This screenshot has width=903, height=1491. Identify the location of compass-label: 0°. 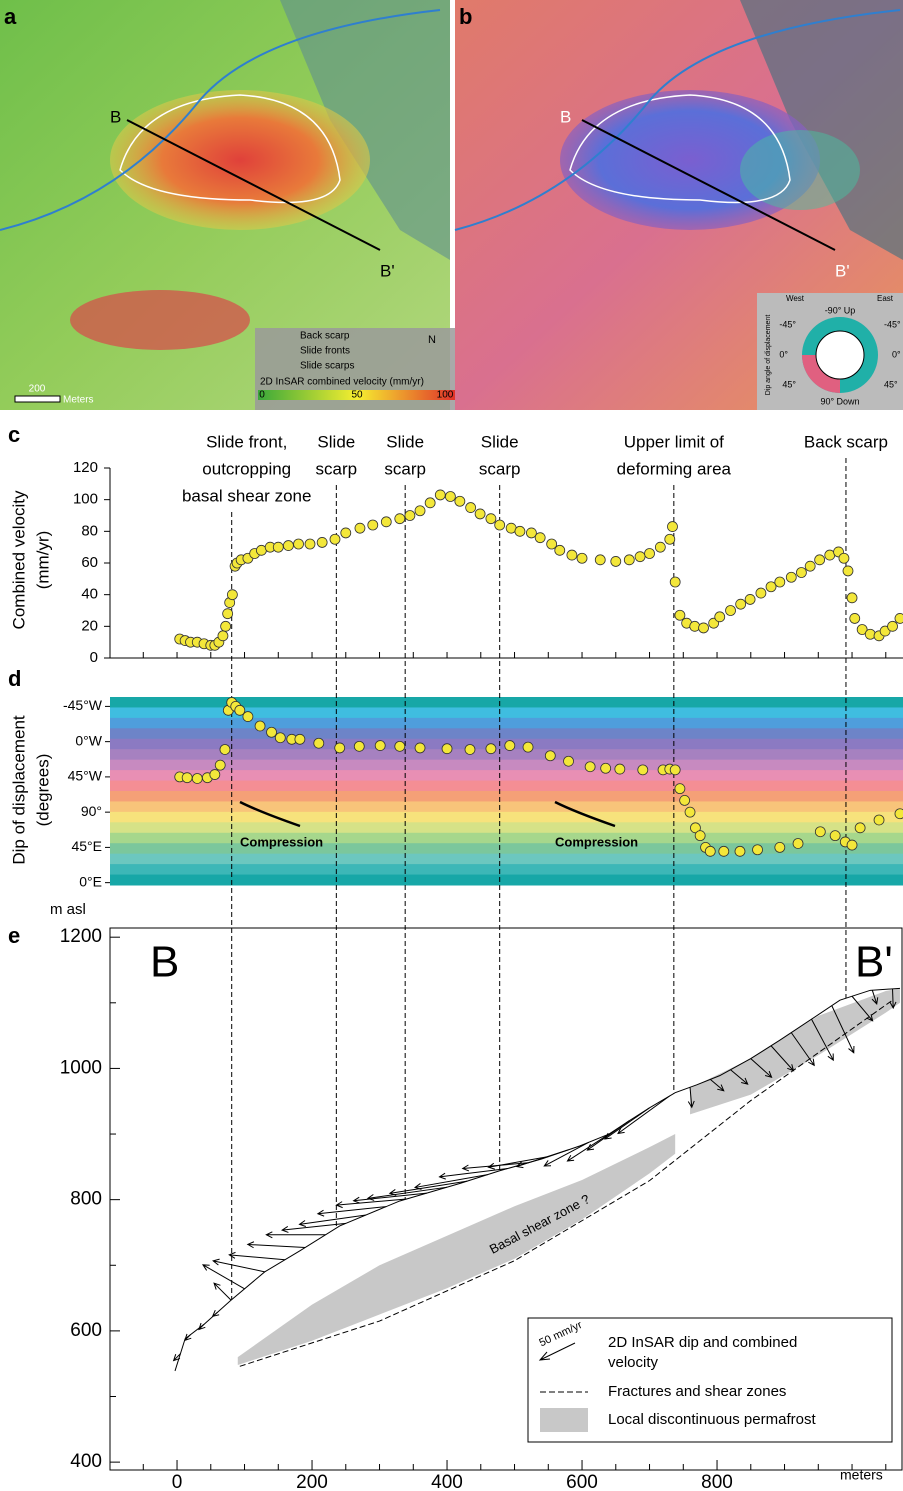
(896, 354).